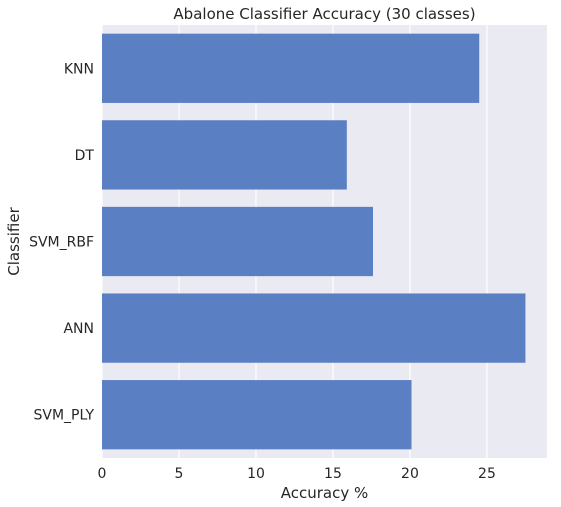  Describe the element at coordinates (333, 474) in the screenshot. I see `x-tick-label: 15` at that location.